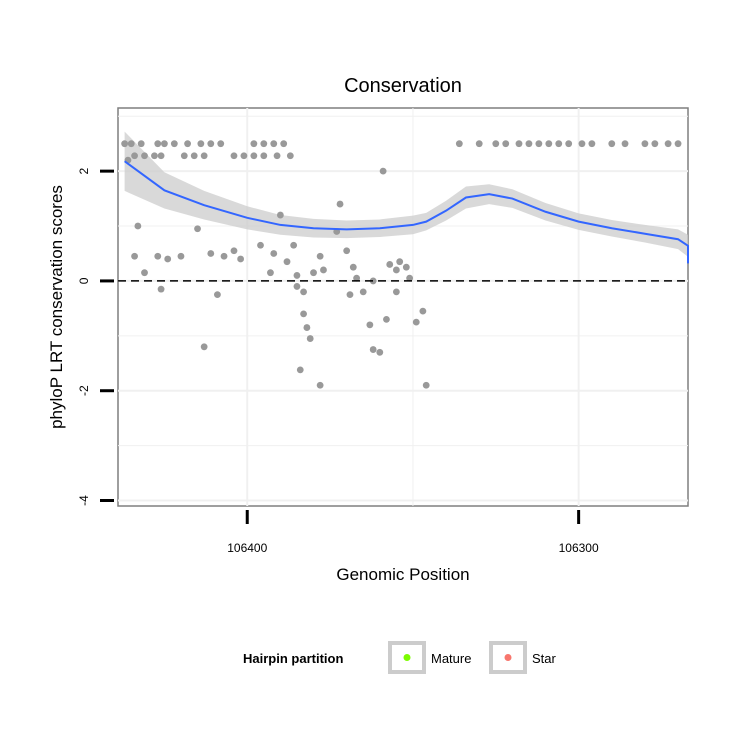 This screenshot has width=750, height=750. I want to click on chart-title: Conservation, so click(403, 86).